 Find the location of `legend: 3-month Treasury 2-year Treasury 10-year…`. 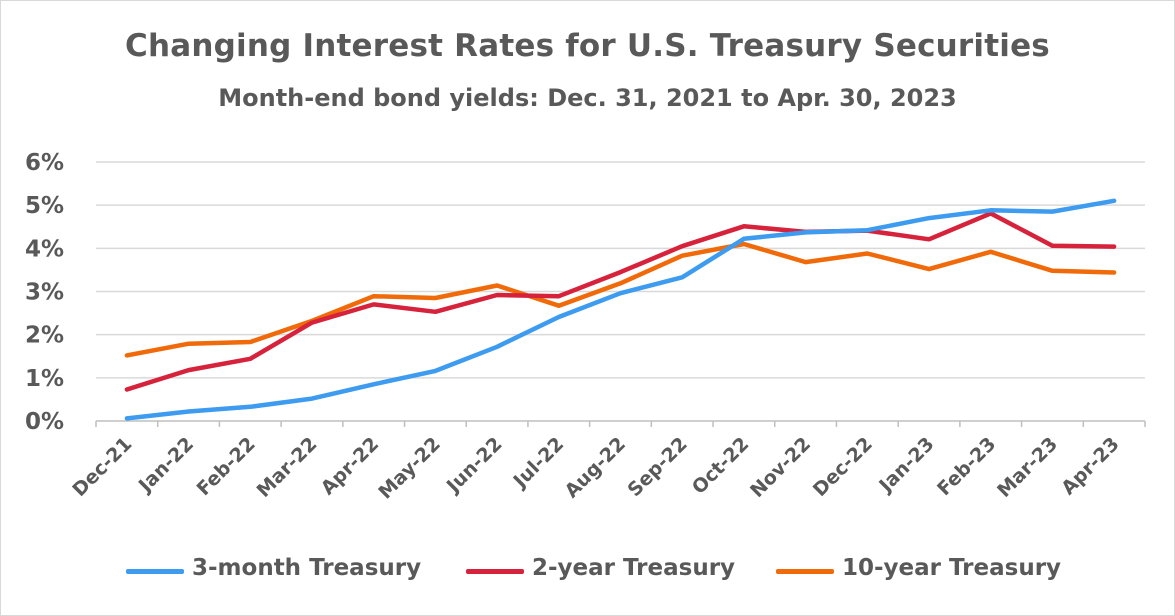

legend: 3-month Treasury 2-year Treasury 10-year… is located at coordinates (587, 570).